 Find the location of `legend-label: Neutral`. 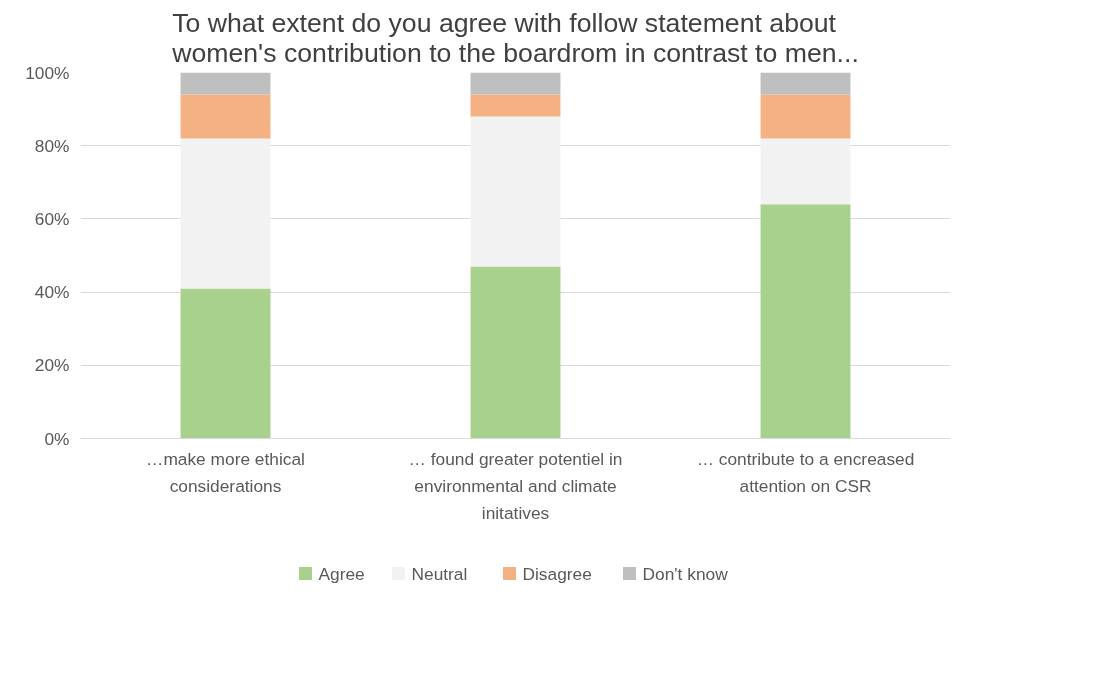

legend-label: Neutral is located at coordinates (439, 573).